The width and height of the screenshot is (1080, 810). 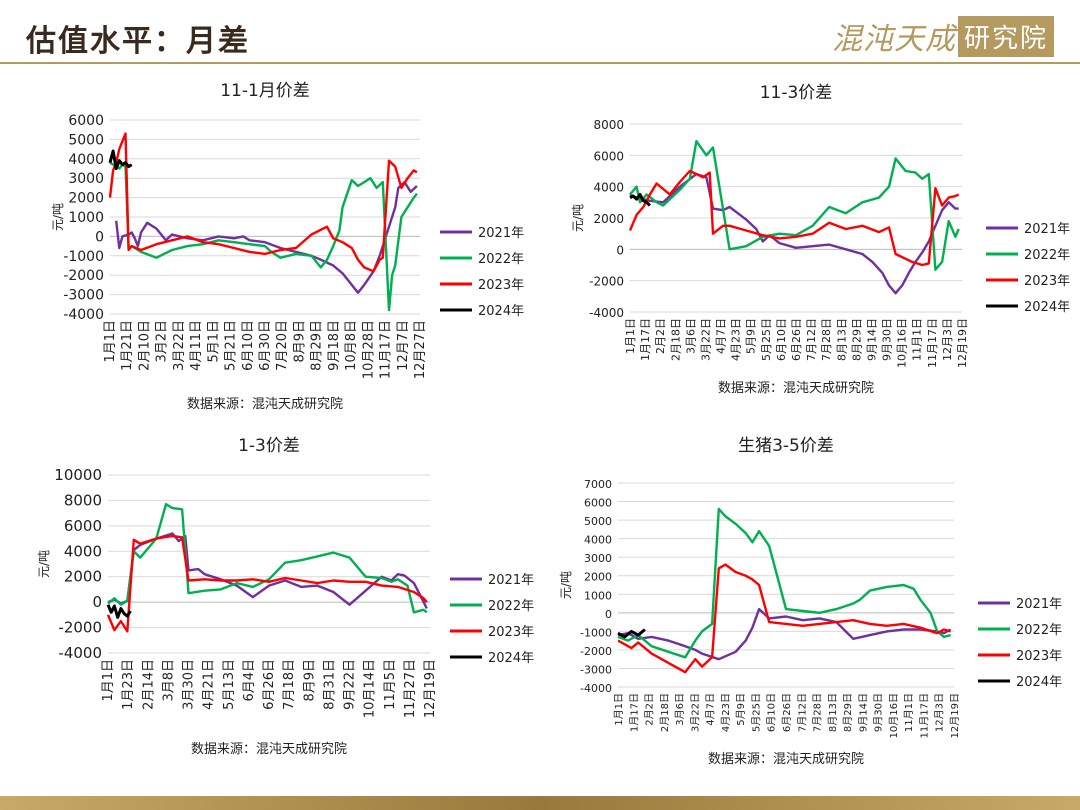 I want to click on x-tick-label: 5月25日, so click(x=766, y=339).